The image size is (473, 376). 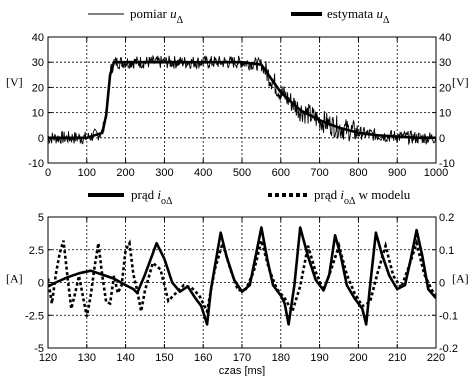 What do you see at coordinates (41, 284) in the screenshot?
I see `bottom-y-tick-label: 0` at bounding box center [41, 284].